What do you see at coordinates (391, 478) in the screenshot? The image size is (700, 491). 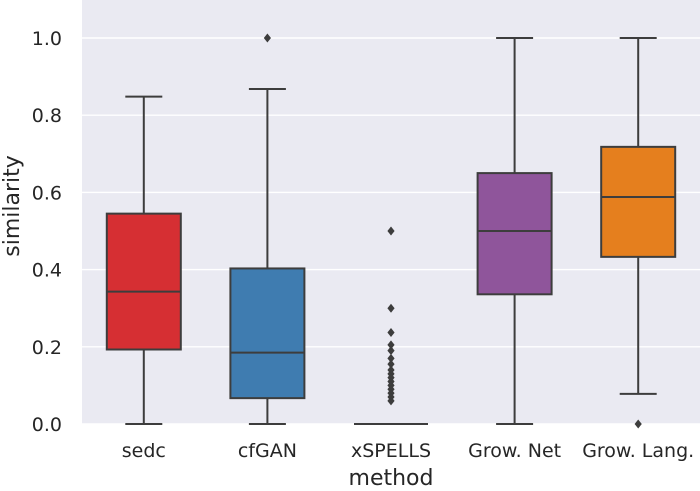 I see `x-axis-title: method` at bounding box center [391, 478].